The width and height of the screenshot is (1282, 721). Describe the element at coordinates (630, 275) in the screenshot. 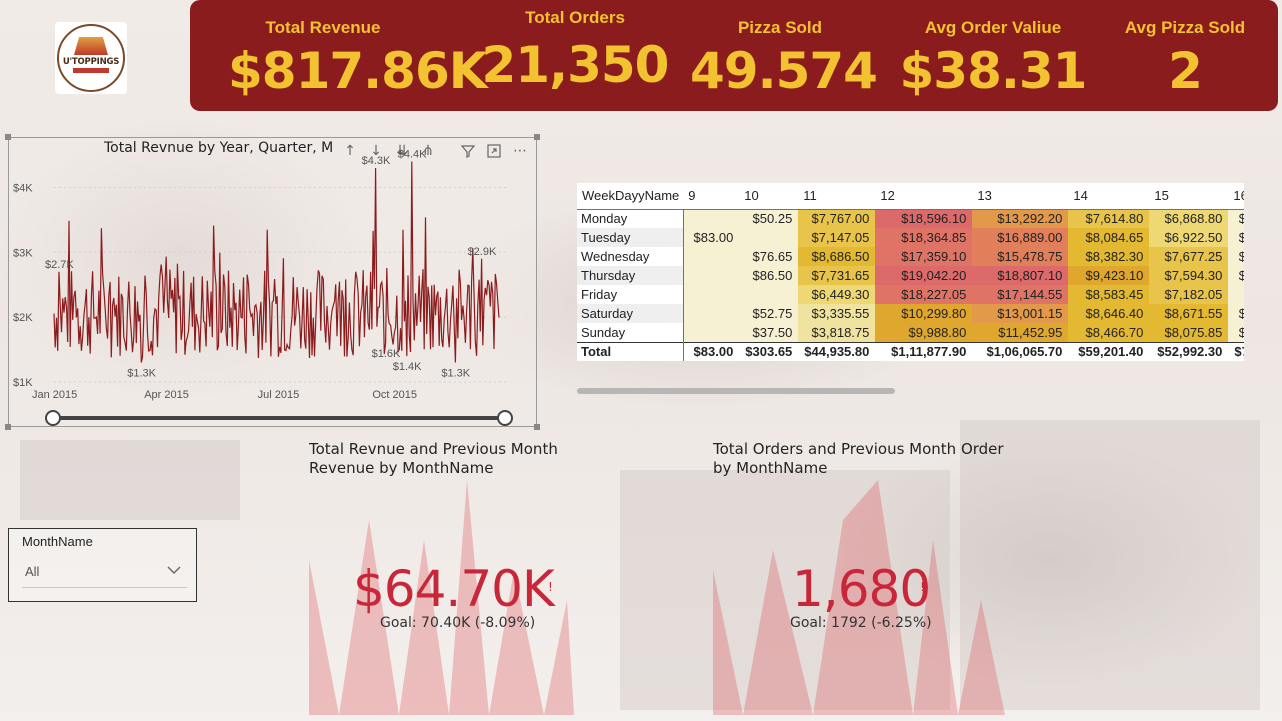

I see `matrix-row-header: Thursday` at that location.